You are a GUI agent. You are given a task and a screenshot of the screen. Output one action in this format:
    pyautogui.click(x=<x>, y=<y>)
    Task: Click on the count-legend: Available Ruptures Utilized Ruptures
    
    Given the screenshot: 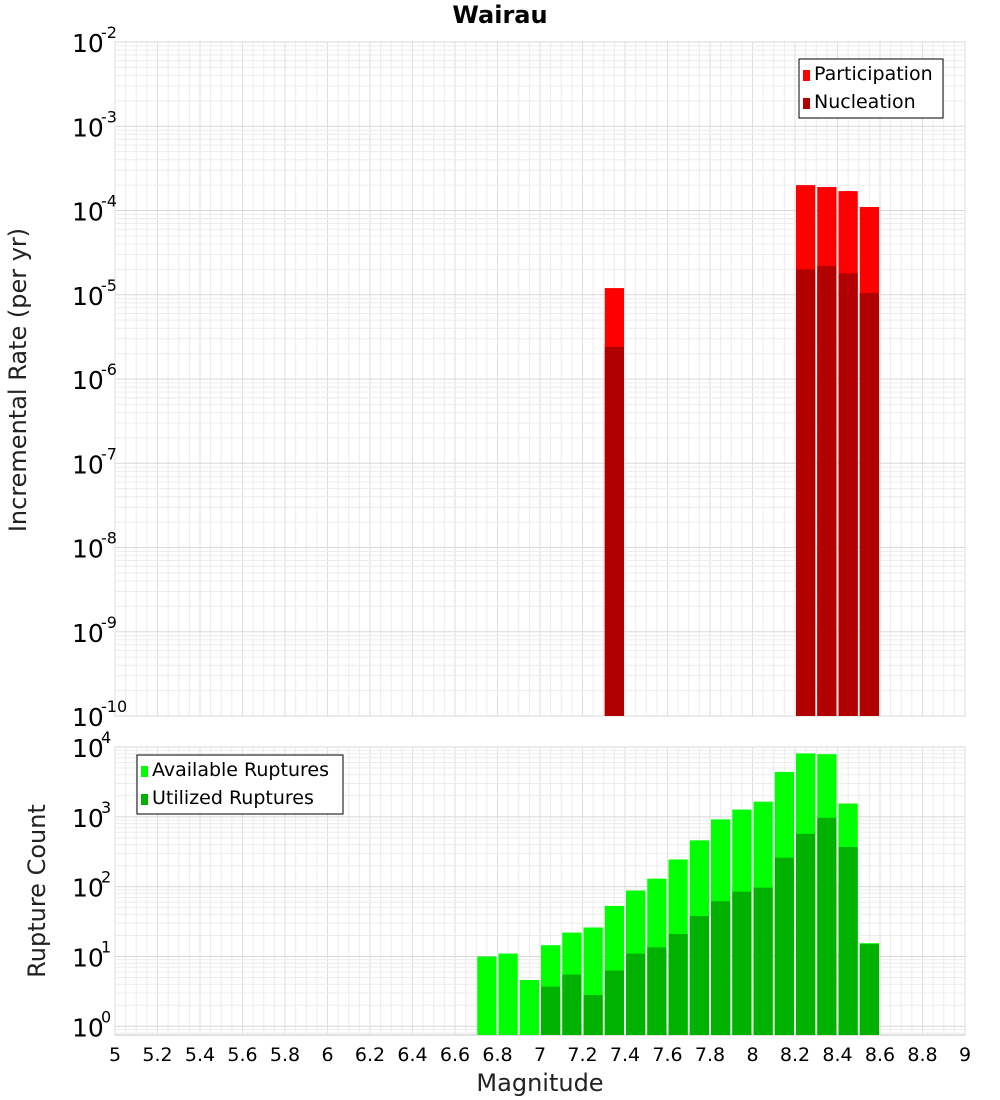 What is the action you would take?
    pyautogui.click(x=240, y=784)
    